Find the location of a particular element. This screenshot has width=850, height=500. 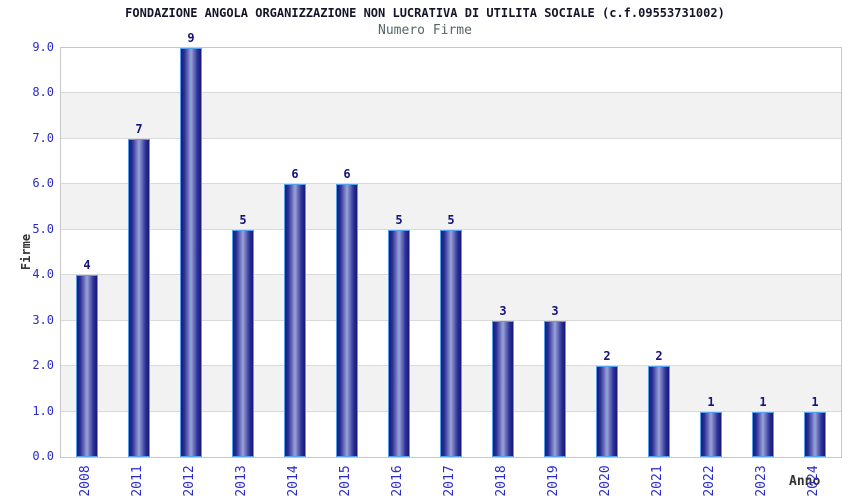

x-tick-label: 2024 is located at coordinates (813, 481).